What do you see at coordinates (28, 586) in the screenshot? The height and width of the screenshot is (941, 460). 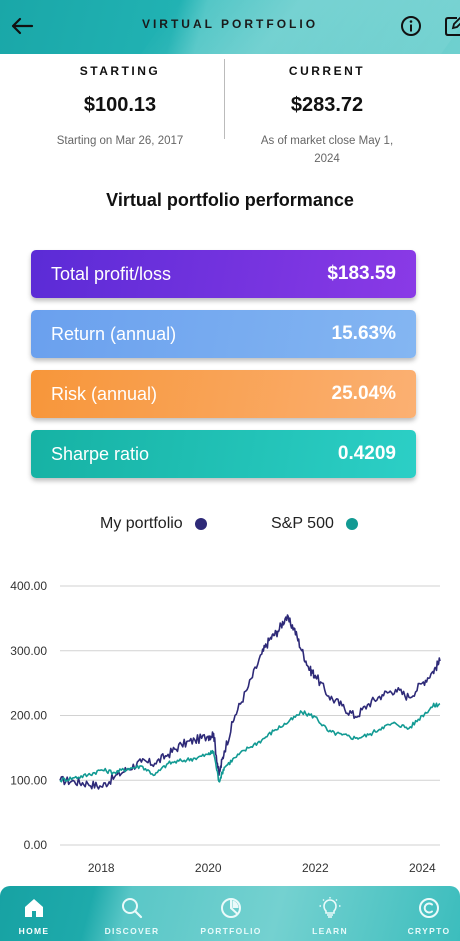 I see `y-tick-label: 400.00` at bounding box center [28, 586].